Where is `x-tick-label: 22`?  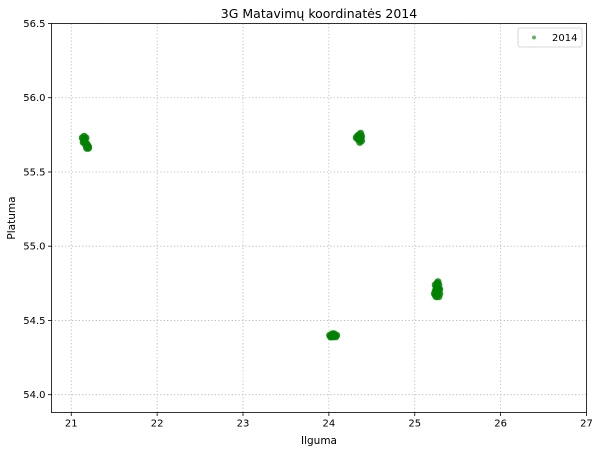 x-tick-label: 22 is located at coordinates (157, 424).